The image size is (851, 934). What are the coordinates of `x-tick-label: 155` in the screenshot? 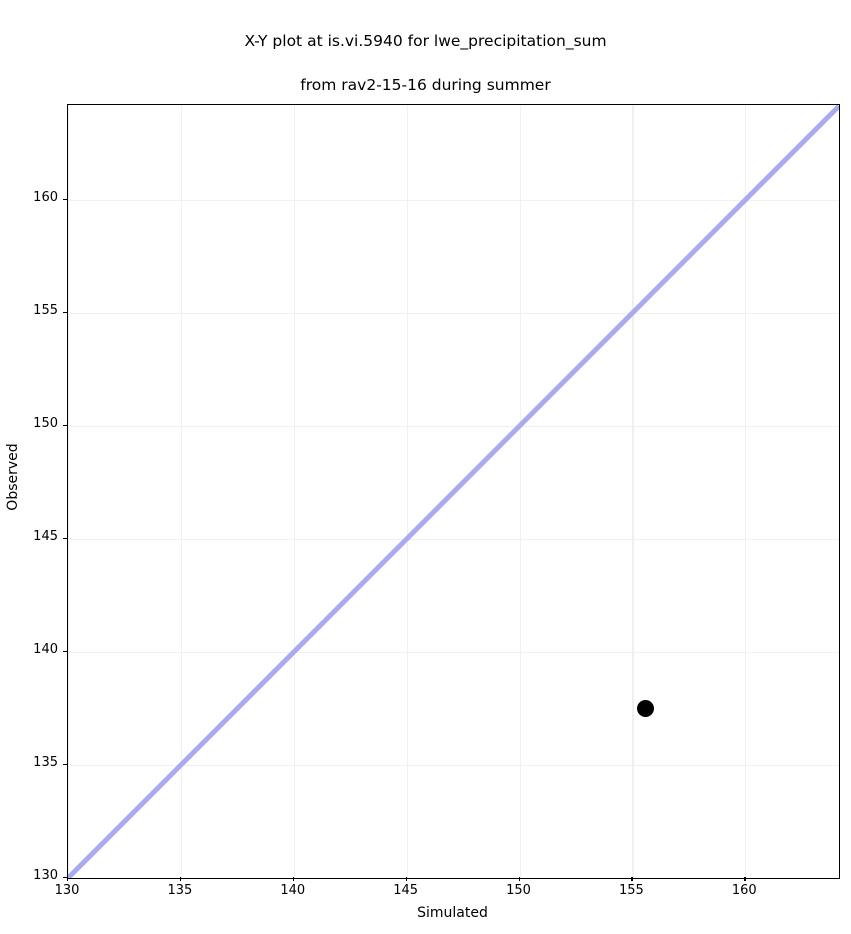 It's located at (631, 890).